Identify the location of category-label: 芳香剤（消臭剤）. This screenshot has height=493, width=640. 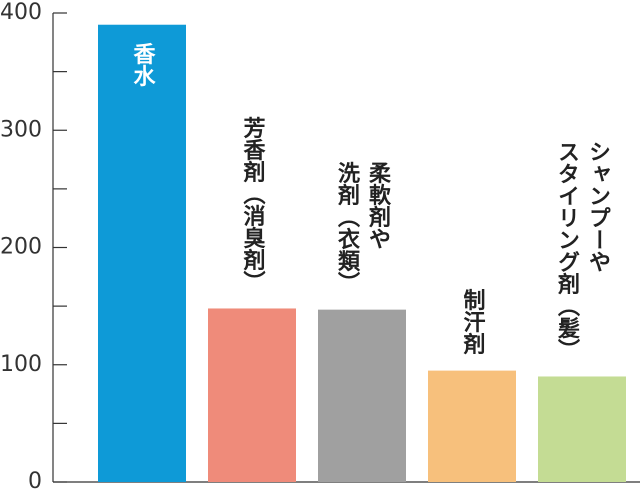
(253, 204).